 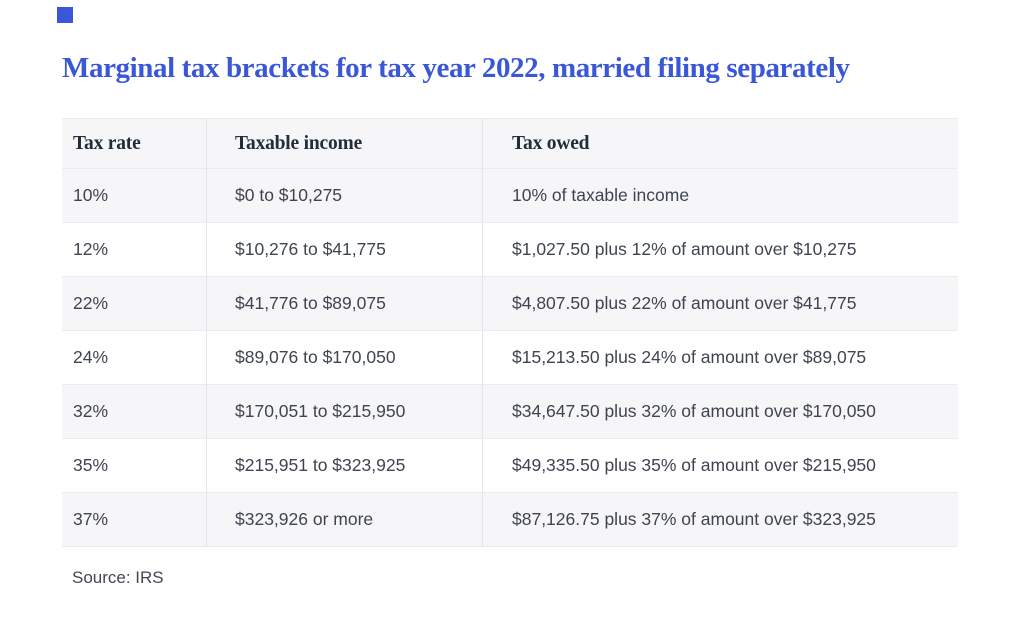 What do you see at coordinates (134, 195) in the screenshot?
I see `cell-tax-rate: 10%` at bounding box center [134, 195].